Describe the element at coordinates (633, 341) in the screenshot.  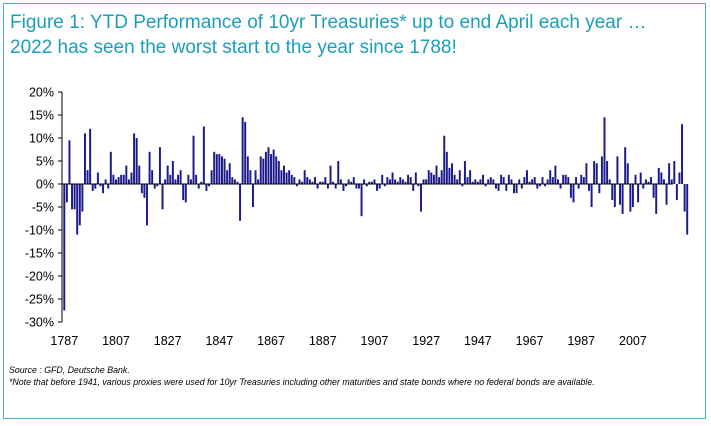
I see `x-tick-label: 2007` at that location.